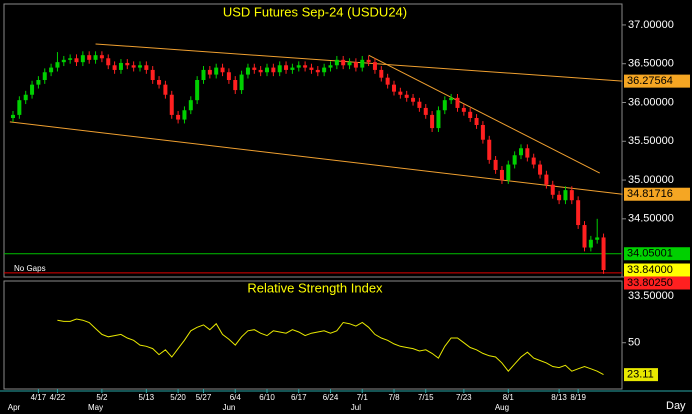 The height and width of the screenshot is (414, 692). I want to click on y-tick-label: 37.00000, so click(651, 25).